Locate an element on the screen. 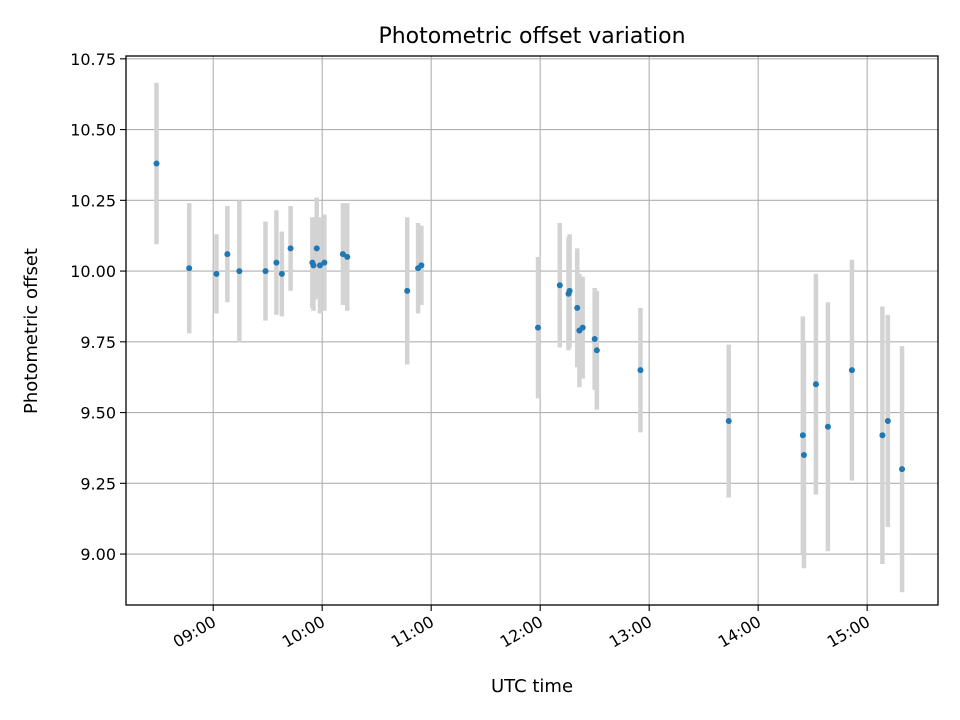 The height and width of the screenshot is (720, 960). y-axis-label: Photometric offset is located at coordinates (31, 331).